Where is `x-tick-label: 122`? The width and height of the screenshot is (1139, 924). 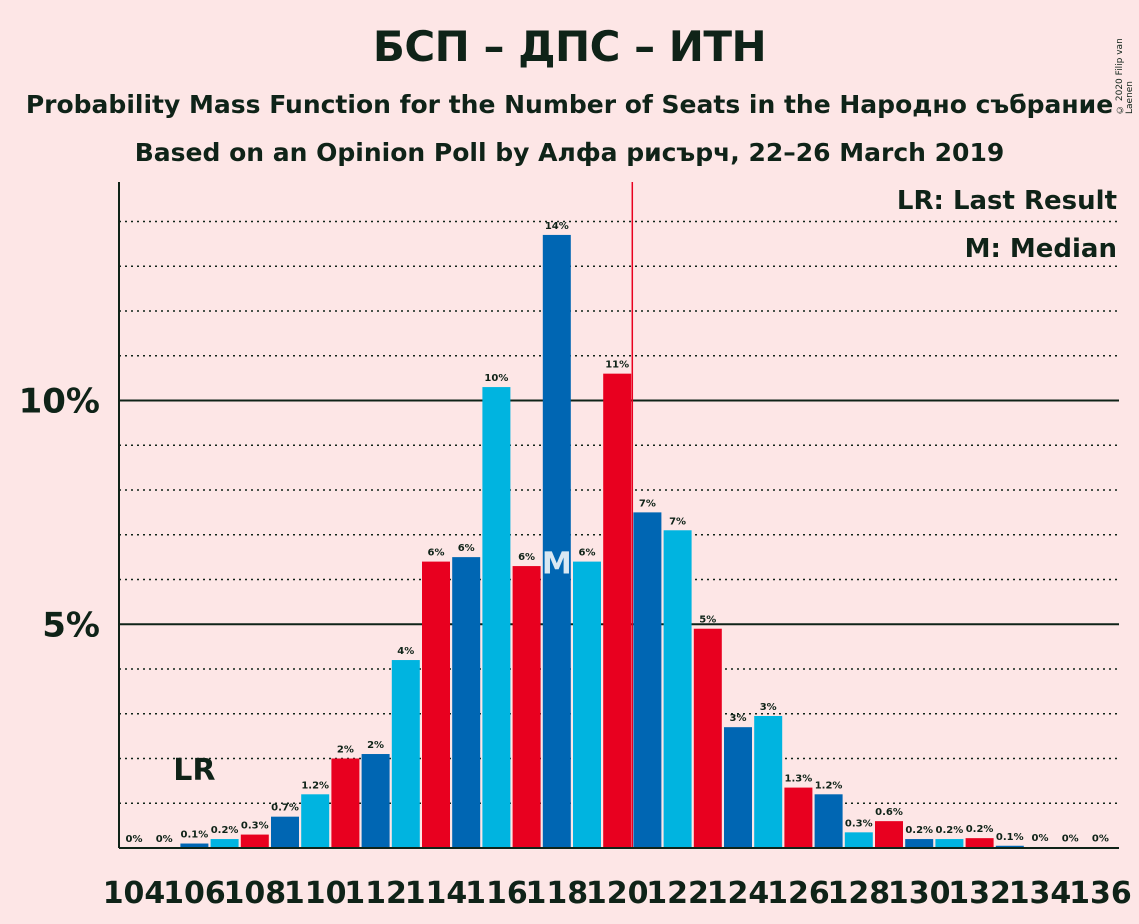 x-tick-label: 122 is located at coordinates (677, 893).